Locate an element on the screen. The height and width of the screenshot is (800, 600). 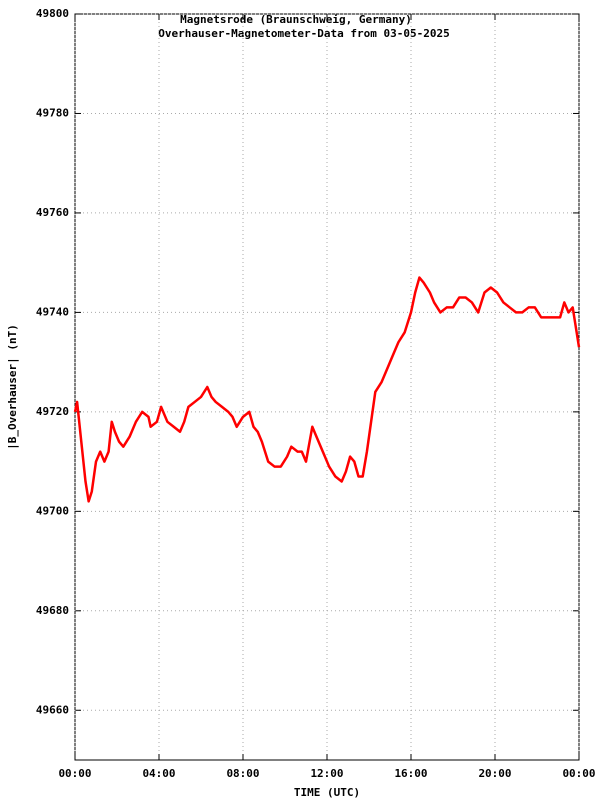
x-tick-label: 20:00 is located at coordinates (494, 773).